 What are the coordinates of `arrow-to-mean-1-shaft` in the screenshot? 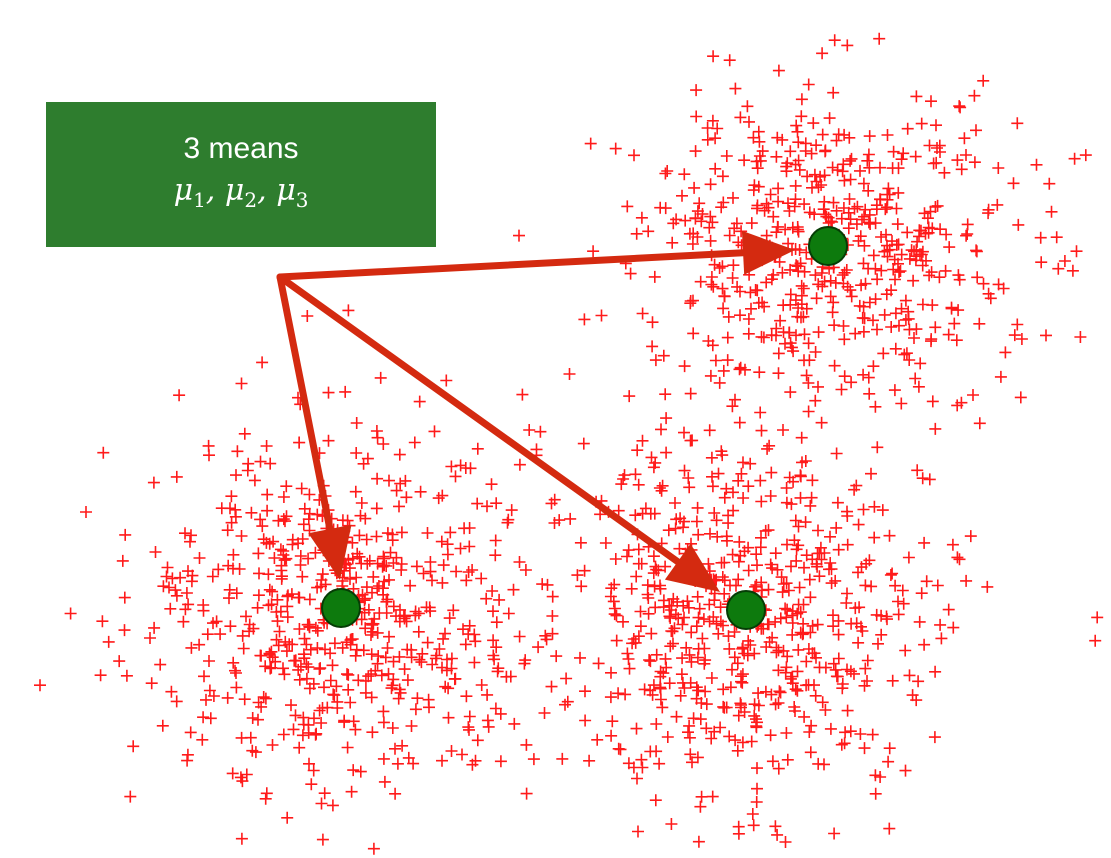 It's located at (511, 265).